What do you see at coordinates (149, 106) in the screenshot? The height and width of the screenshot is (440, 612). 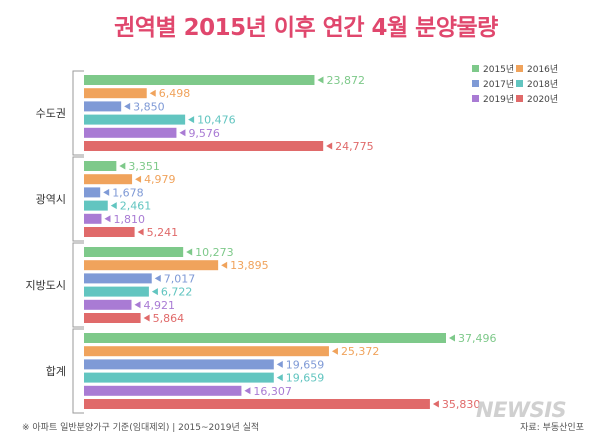 I see `data-label: 3,850` at bounding box center [149, 106].